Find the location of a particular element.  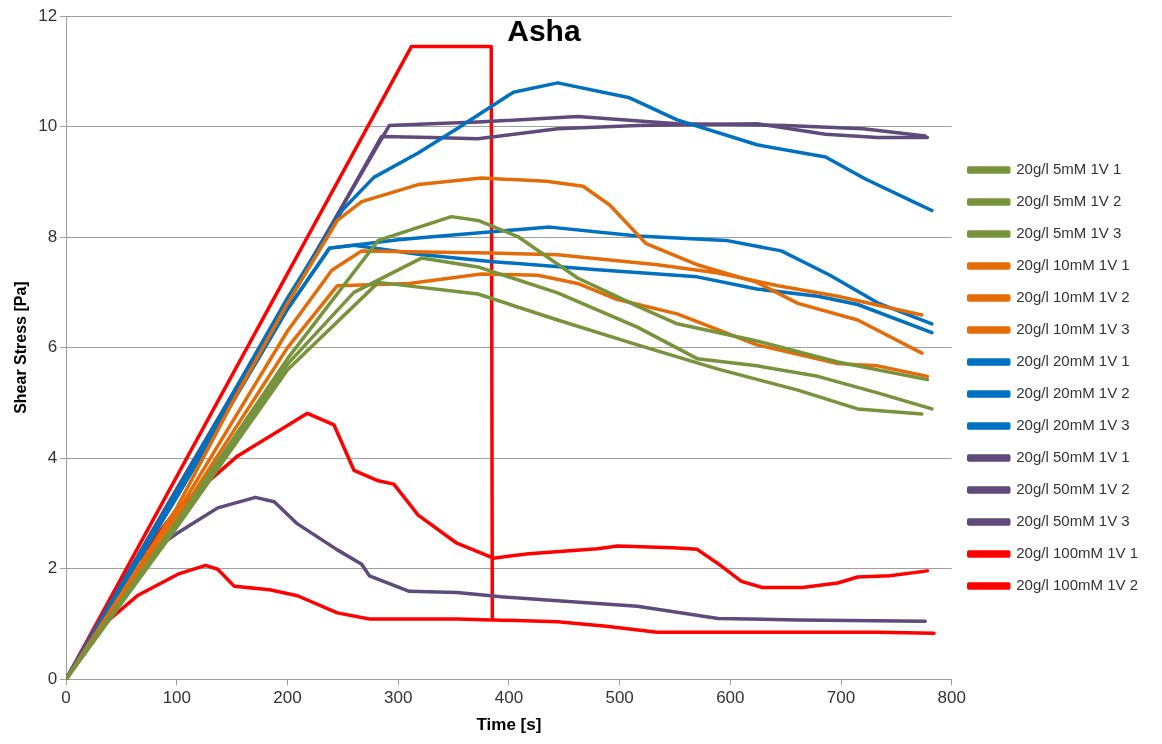

legend-label: 20g/l 50mM 1V 1 is located at coordinates (1073, 457).